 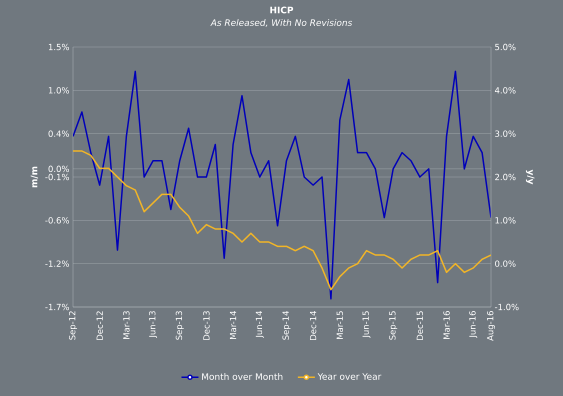 What do you see at coordinates (505, 177) in the screenshot?
I see `y2-tick-label: 2.0%` at bounding box center [505, 177].